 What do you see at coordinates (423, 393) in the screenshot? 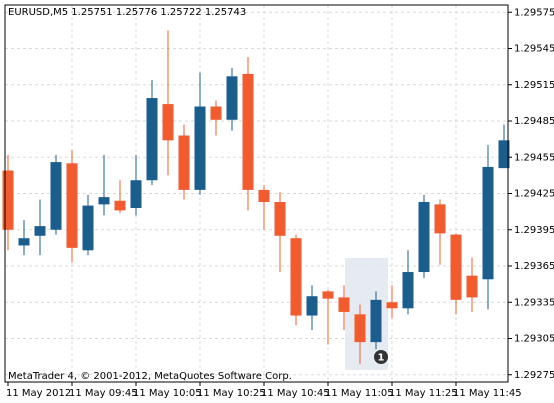
I see `x-tick-label: 11 May 11:25` at bounding box center [423, 393].